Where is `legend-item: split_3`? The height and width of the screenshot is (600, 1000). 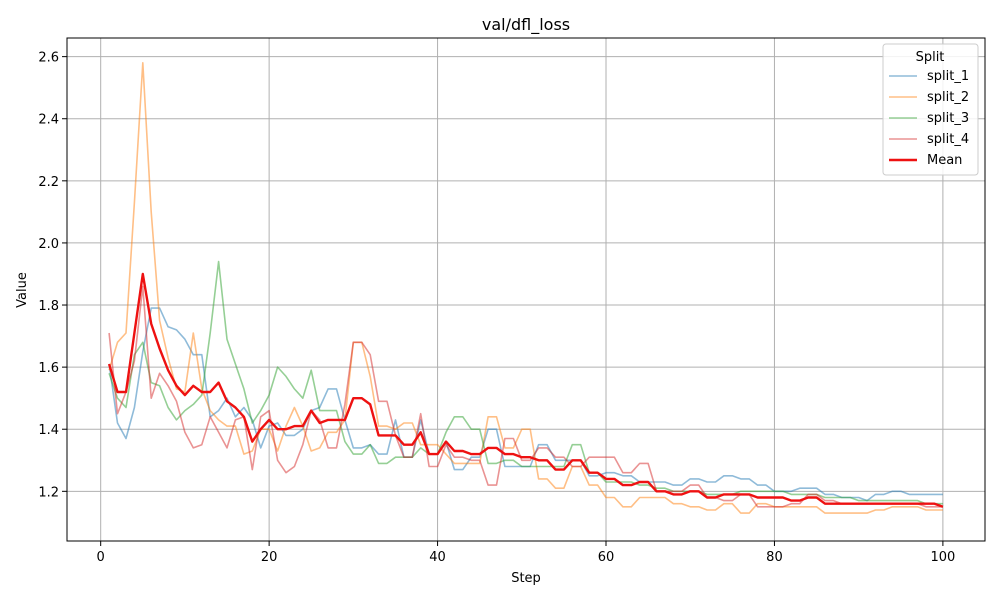 legend-item: split_3 is located at coordinates (929, 118).